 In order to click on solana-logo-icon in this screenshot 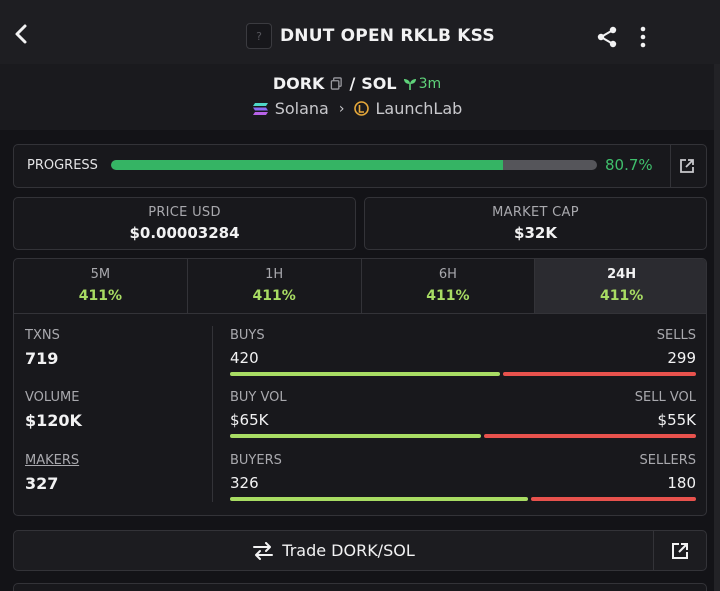, I will do `click(260, 108)`.